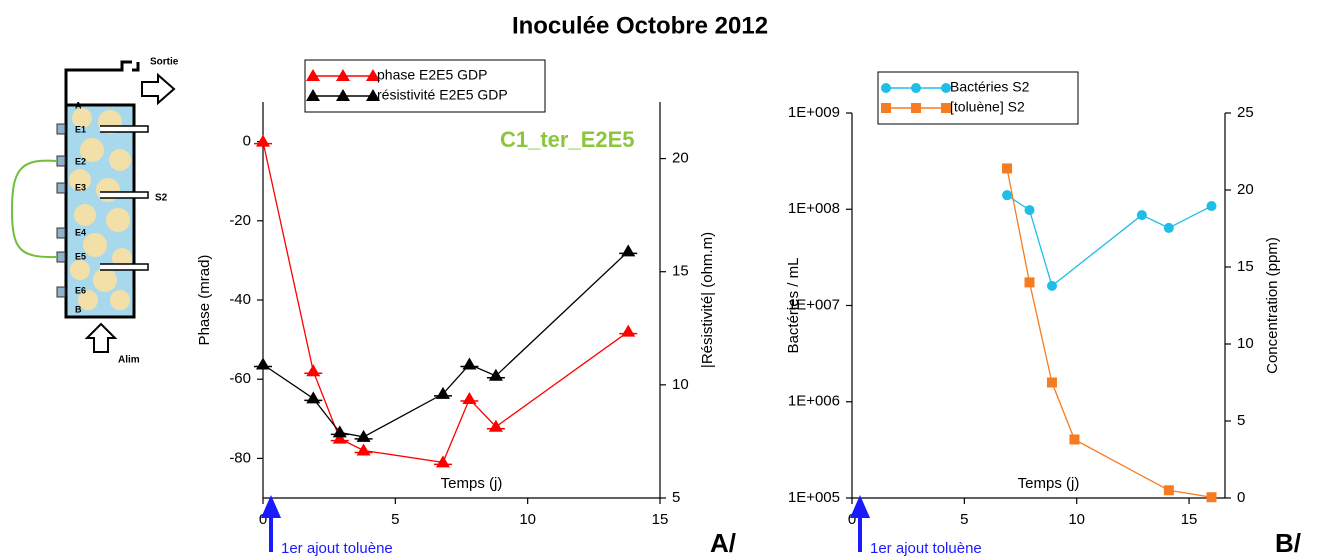 This screenshot has height=559, width=1317. I want to click on legend-label: phase E2E5 GDP, so click(432, 75).